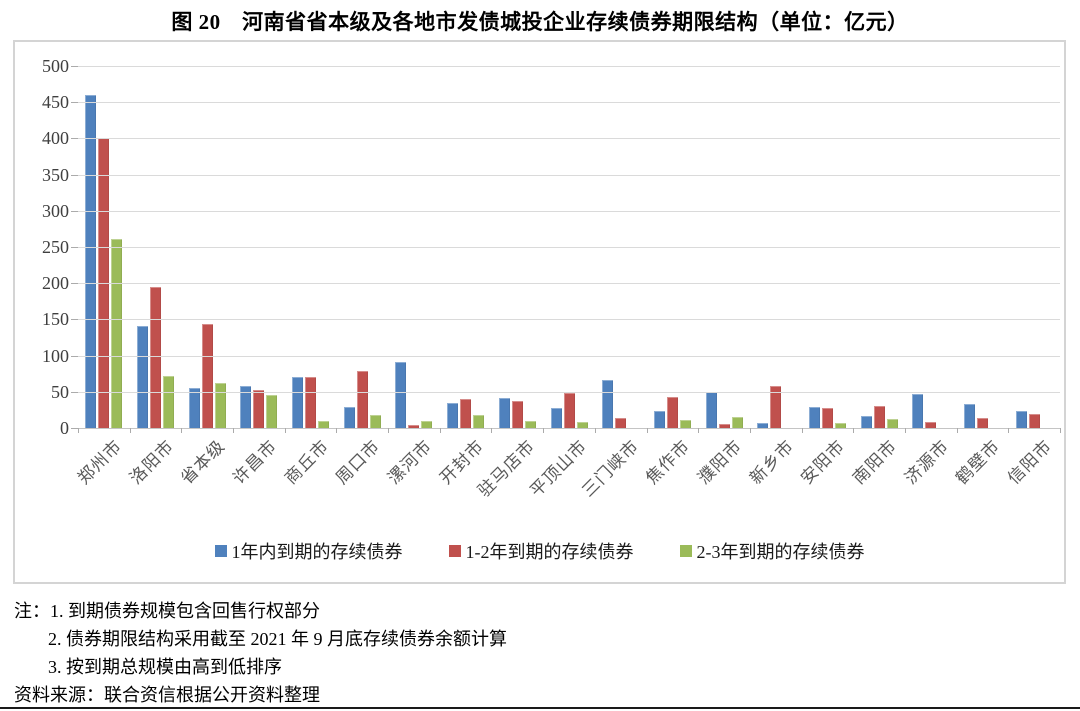 This screenshot has height=711, width=1080. What do you see at coordinates (504, 412) in the screenshot?
I see `bar-1年内到期的存续债券-驻马店市` at bounding box center [504, 412].